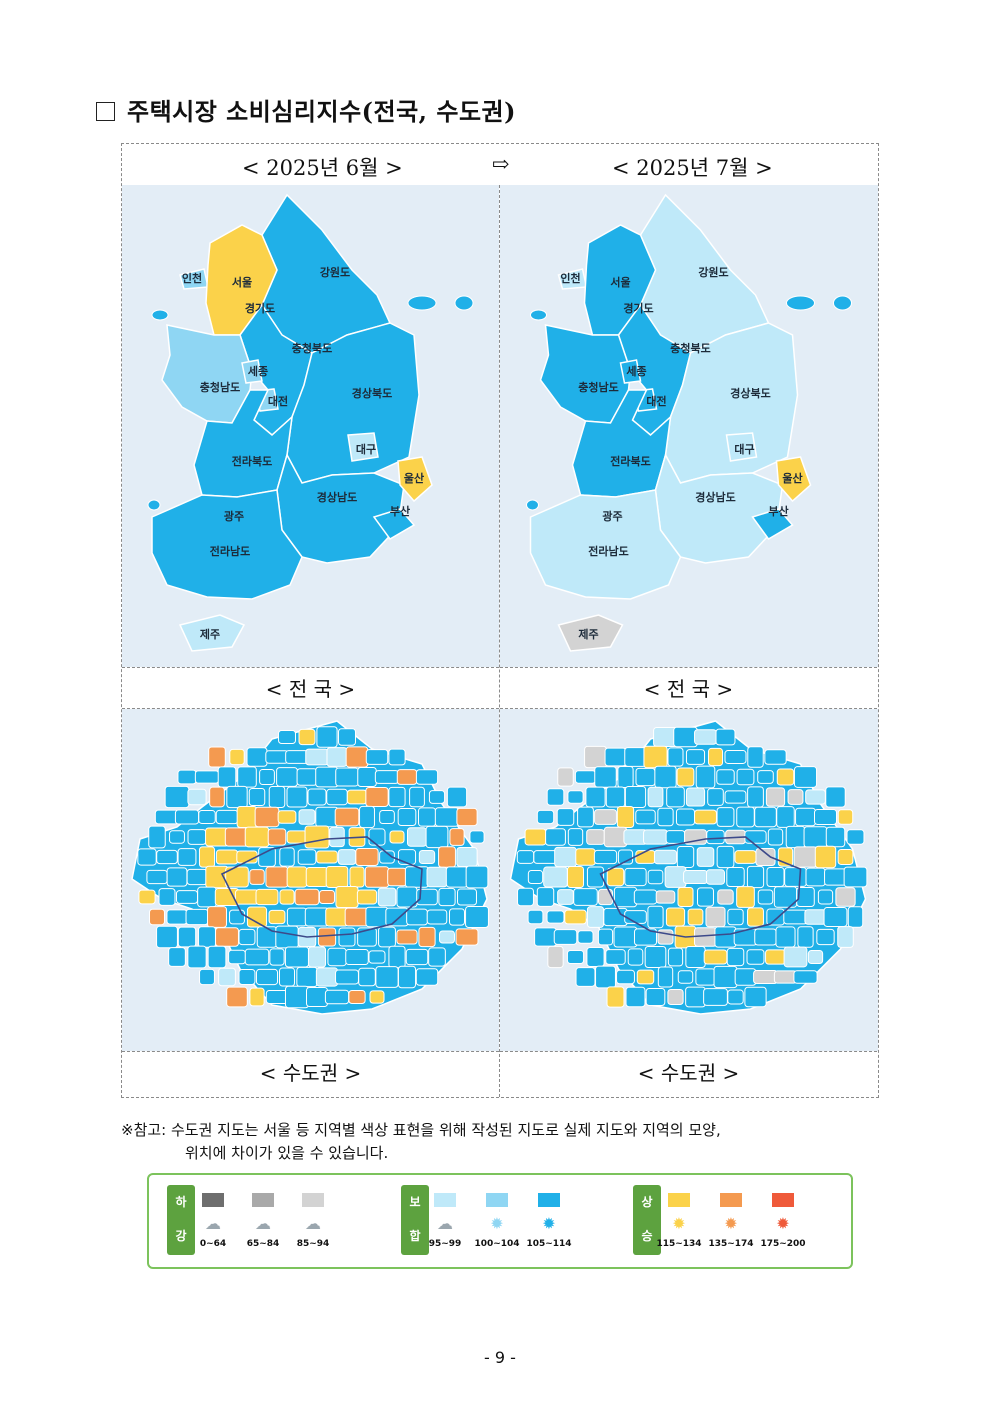  What do you see at coordinates (213, 1223) in the screenshot?
I see `storm-icon: ☁` at bounding box center [213, 1223].